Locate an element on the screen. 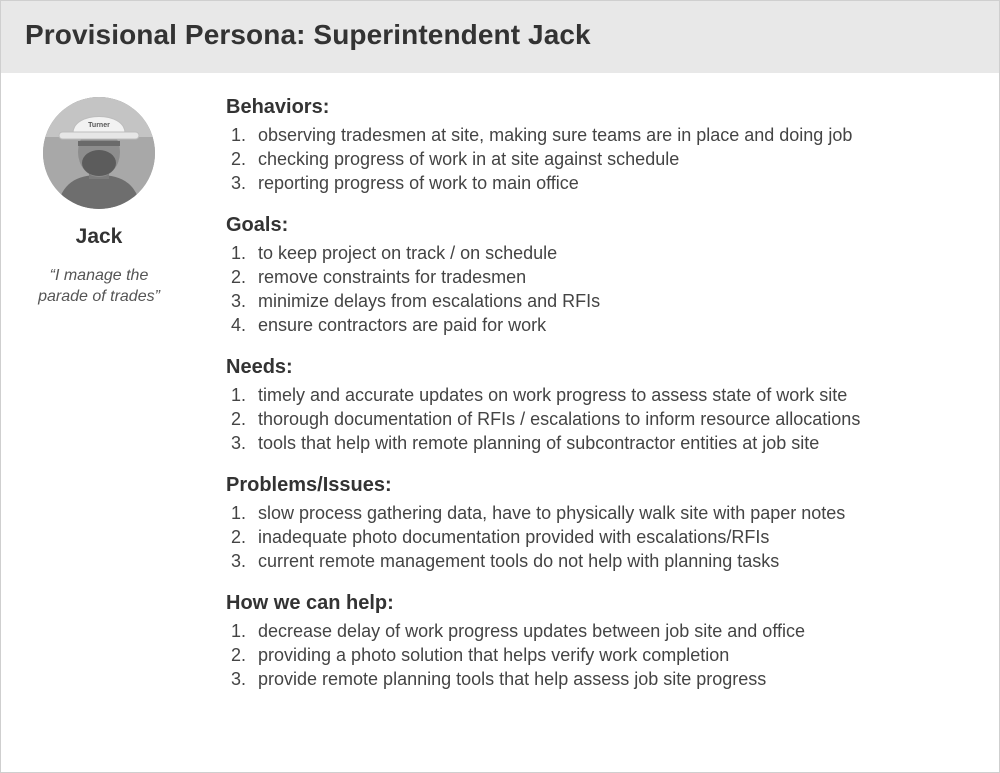  list-item-text: remove constraints for tradesmen is located at coordinates (392, 277).